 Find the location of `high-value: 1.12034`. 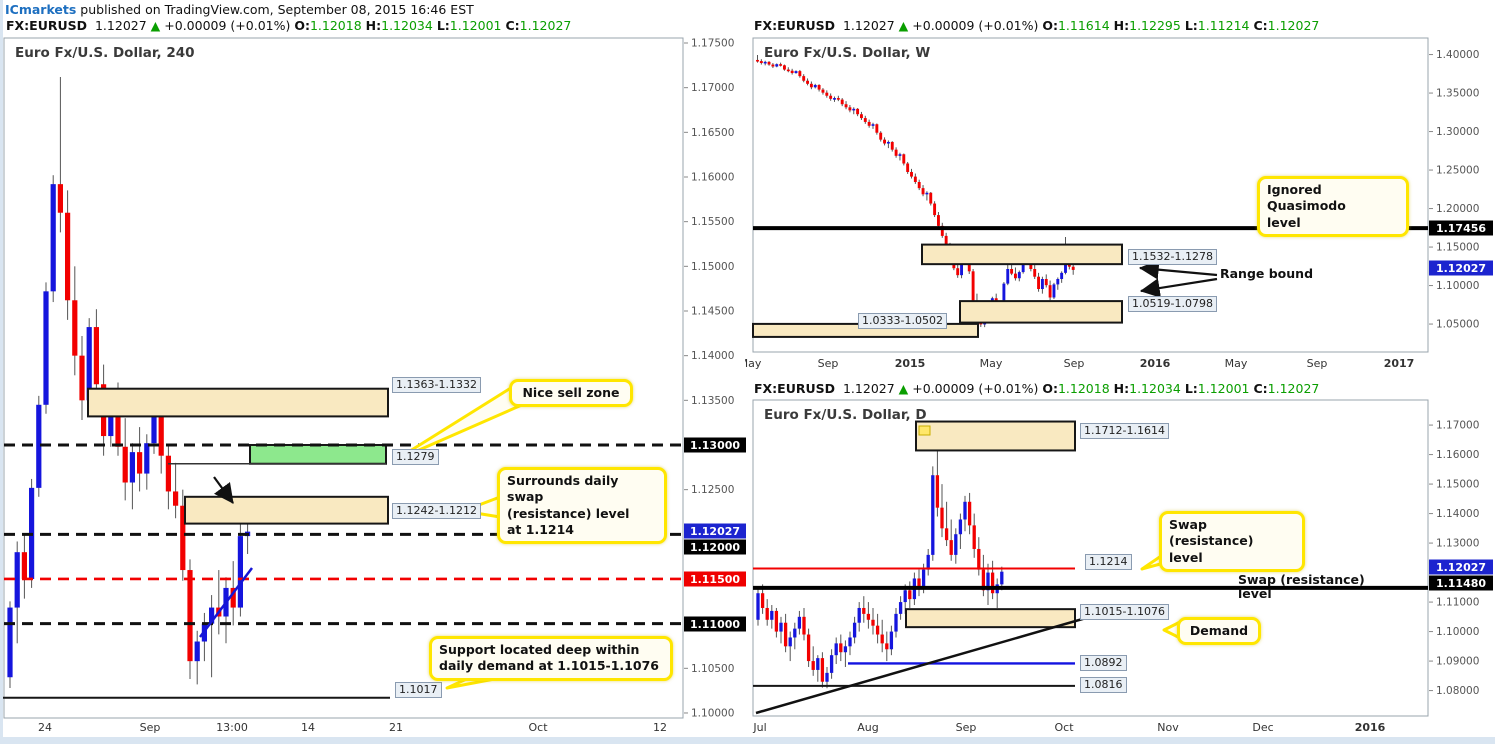

high-value: 1.12034 is located at coordinates (1155, 388).